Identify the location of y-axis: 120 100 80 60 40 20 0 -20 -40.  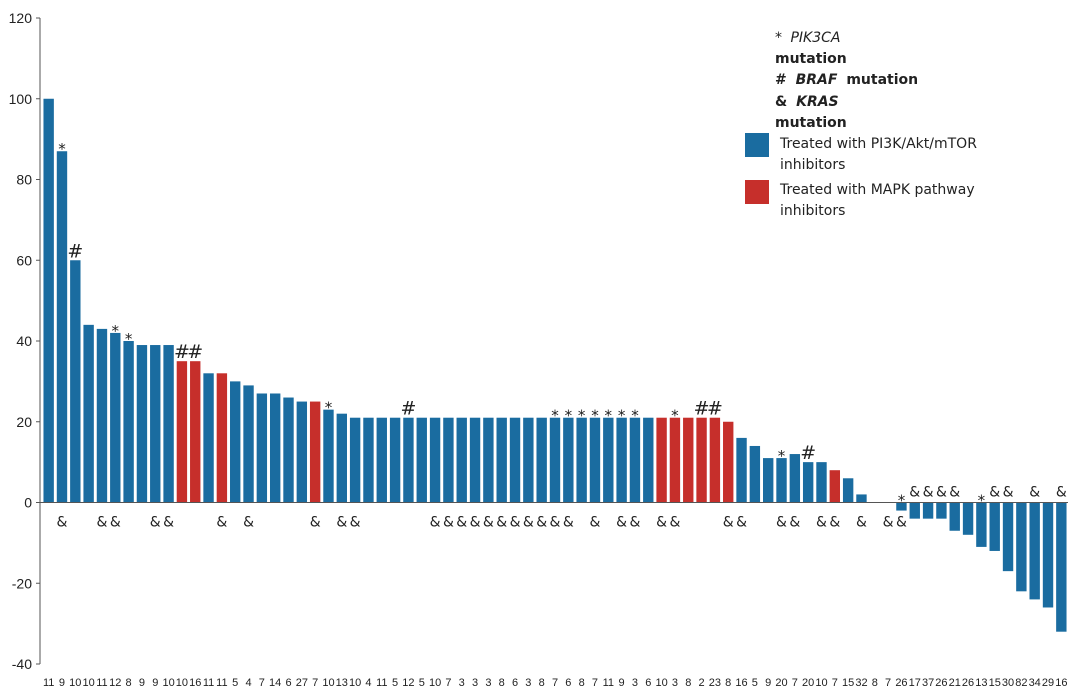
(25, 341).